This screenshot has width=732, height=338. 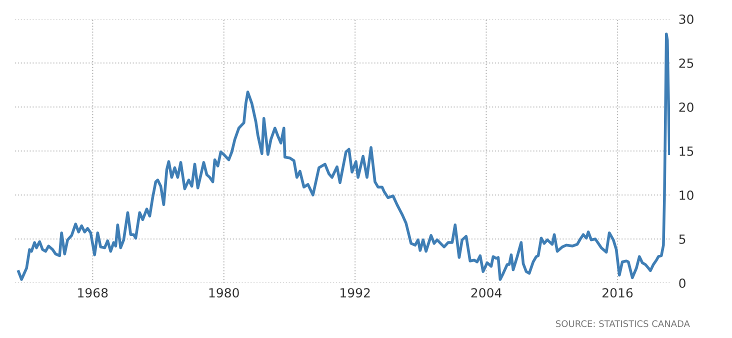 I want to click on y-tick-label: 15, so click(x=687, y=151).